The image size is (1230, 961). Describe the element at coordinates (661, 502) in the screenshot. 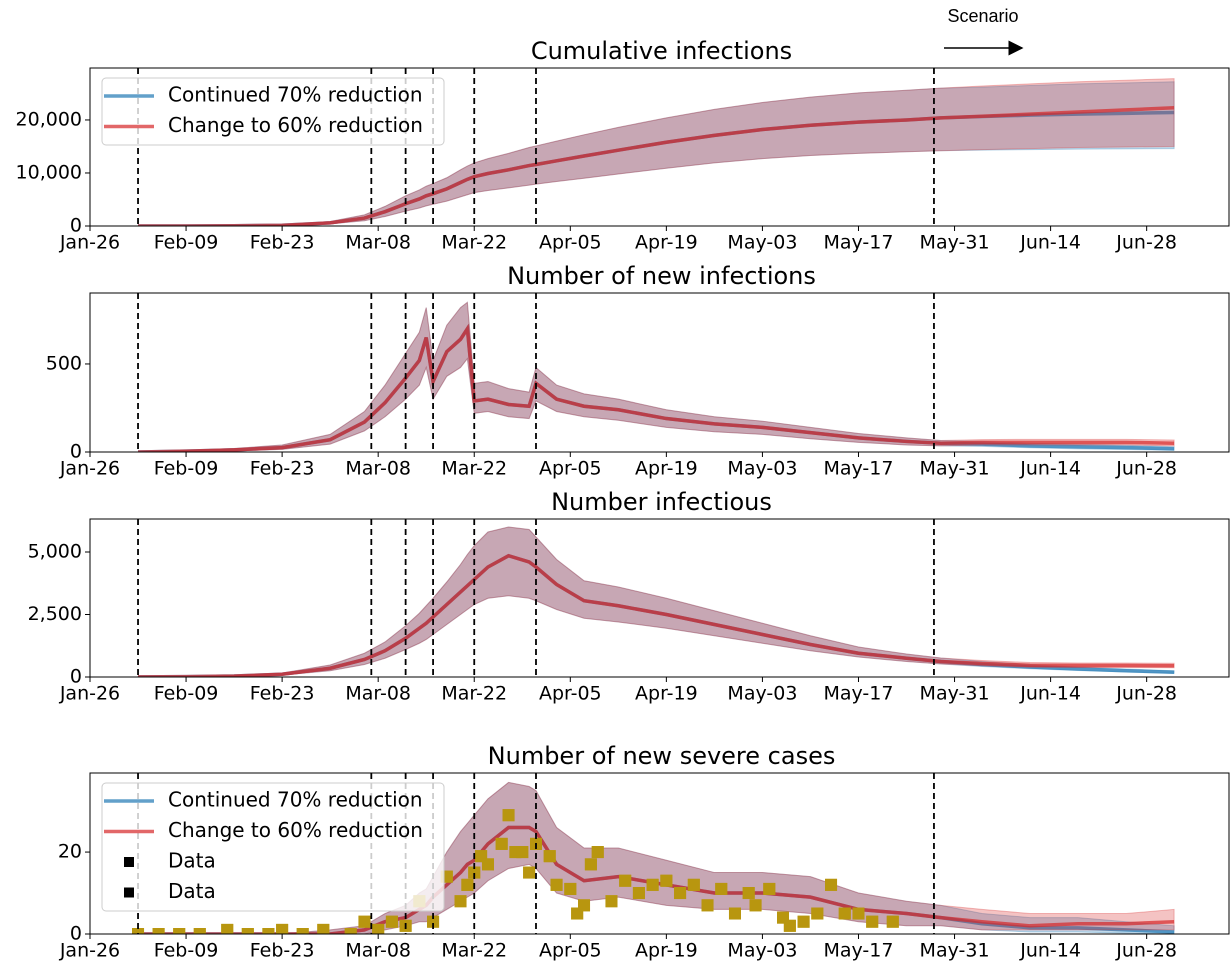

I see `panel-title: Number infectious` at that location.